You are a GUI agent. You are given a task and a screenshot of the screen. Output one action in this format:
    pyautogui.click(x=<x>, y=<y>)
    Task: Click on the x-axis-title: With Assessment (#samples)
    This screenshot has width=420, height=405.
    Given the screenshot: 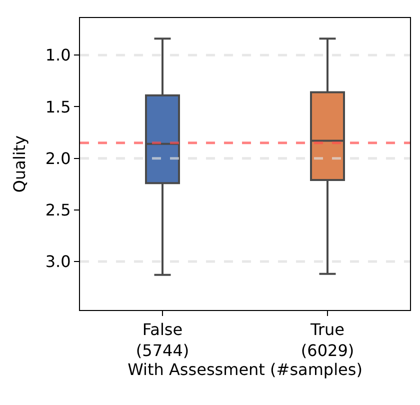 What is the action you would take?
    pyautogui.click(x=245, y=369)
    